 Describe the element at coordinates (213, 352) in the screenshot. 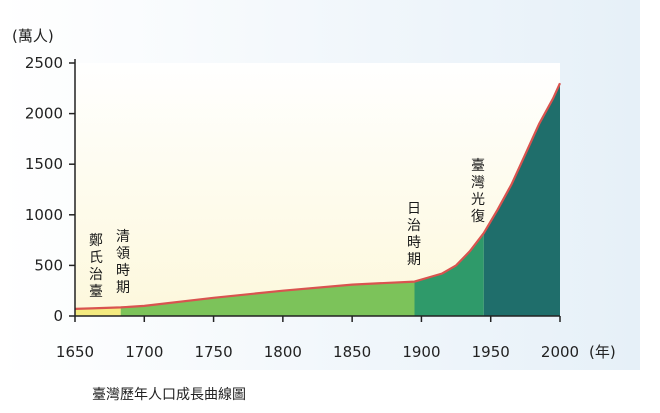

I see `x-tick-label: 1750` at that location.